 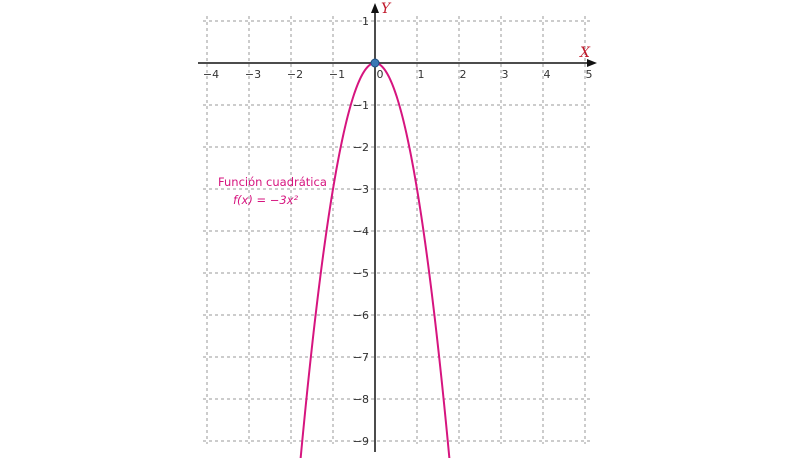 I want to click on y-tick-label: −4, so click(x=361, y=231).